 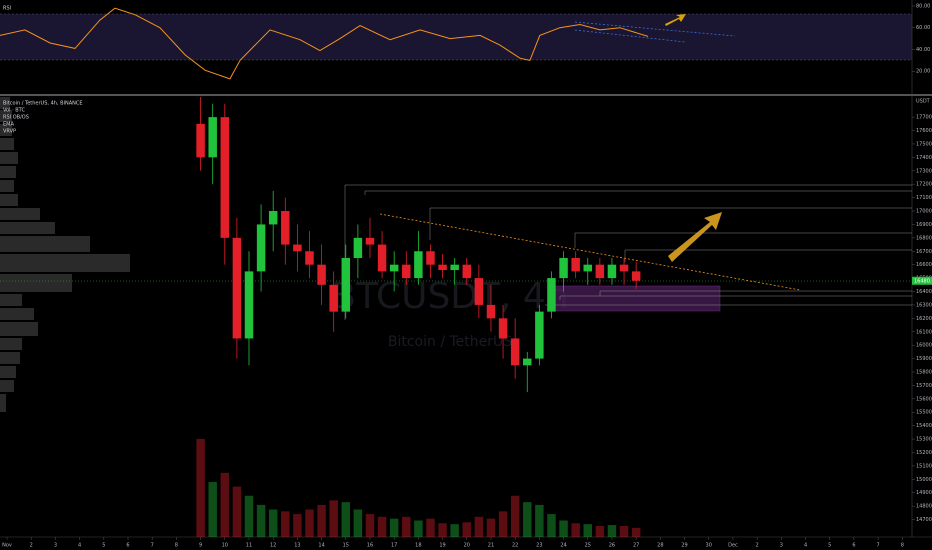 I want to click on x-tick-label: 19, so click(x=442, y=546).